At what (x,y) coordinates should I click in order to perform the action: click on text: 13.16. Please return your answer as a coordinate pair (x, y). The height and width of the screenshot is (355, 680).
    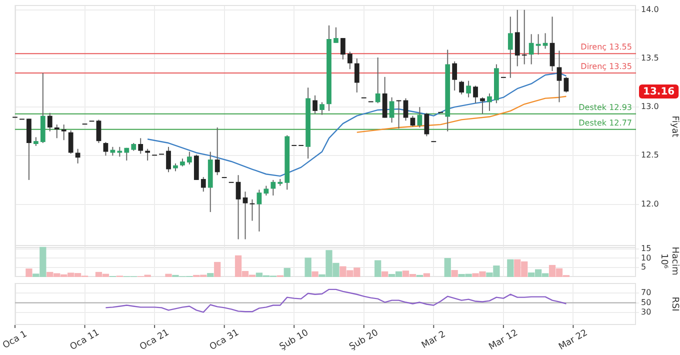
    Looking at the image, I should click on (659, 92).